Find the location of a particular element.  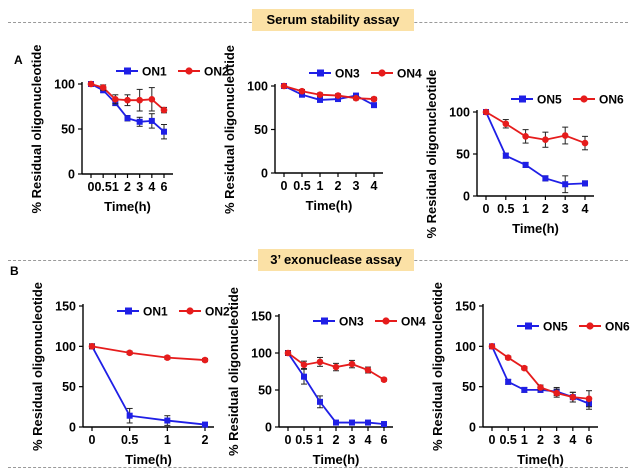

legend-label: ON2 is located at coordinates (217, 312).